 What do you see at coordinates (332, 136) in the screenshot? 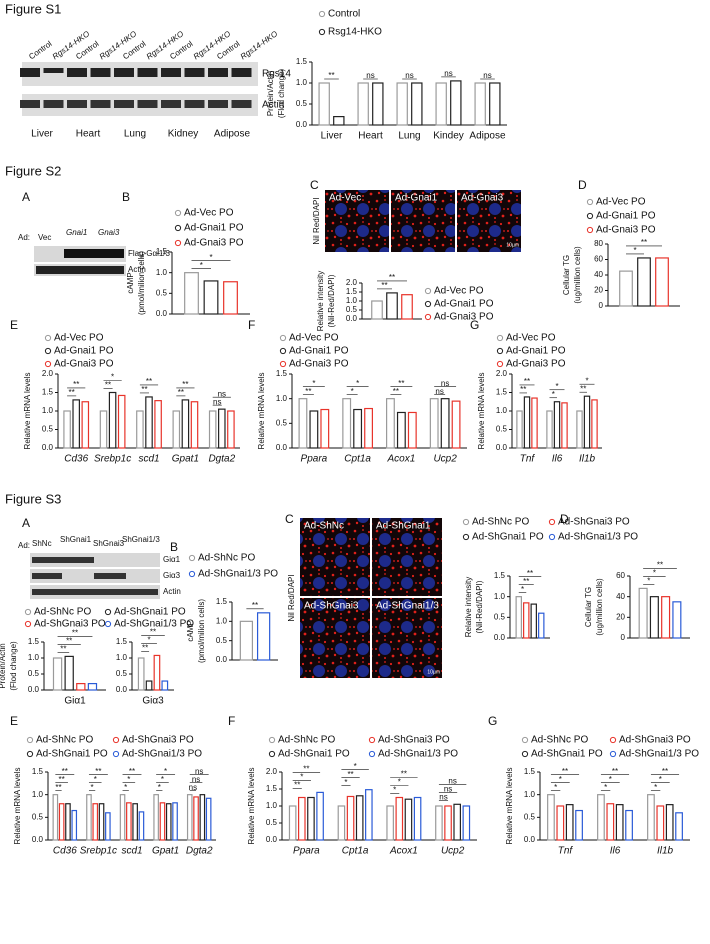
I see `x-tick-label: Liver` at bounding box center [332, 136].